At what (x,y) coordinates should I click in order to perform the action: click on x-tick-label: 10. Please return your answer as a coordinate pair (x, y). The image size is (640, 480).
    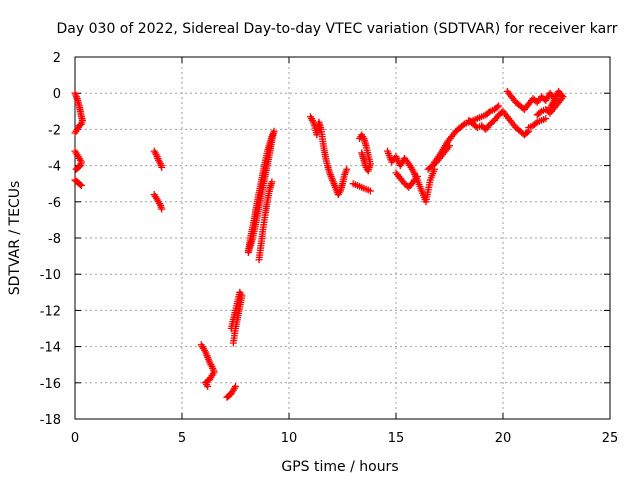
    Looking at the image, I should click on (289, 438).